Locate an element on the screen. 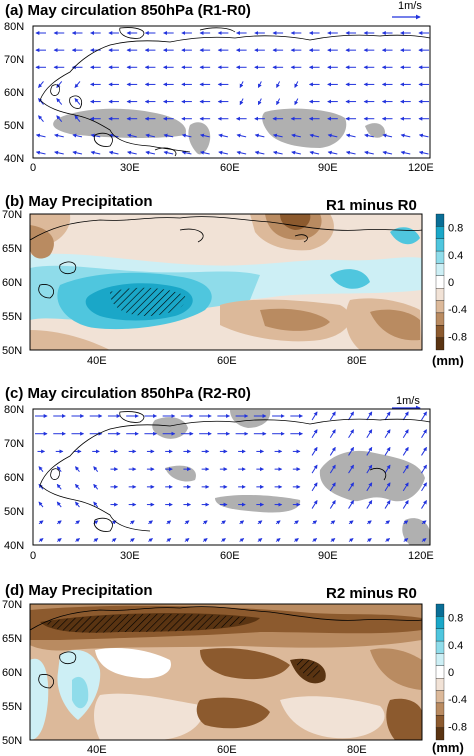  panel-a-title: (a) May circulation 850hPa (R1-R0) is located at coordinates (128, 10).